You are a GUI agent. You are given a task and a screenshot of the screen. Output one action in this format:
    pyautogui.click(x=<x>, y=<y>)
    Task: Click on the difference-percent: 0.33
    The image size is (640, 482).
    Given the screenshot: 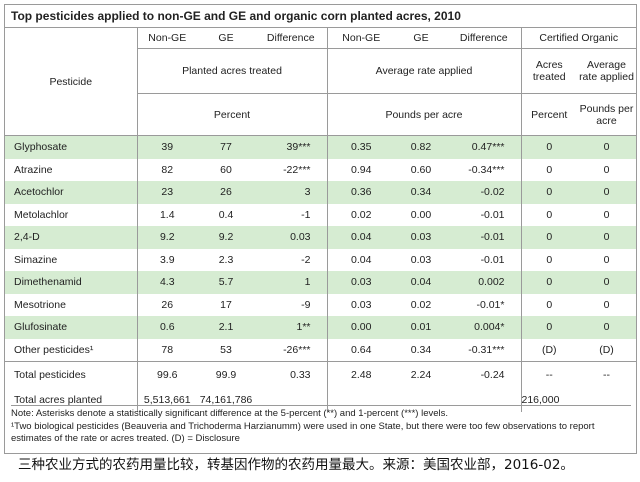 What is the action you would take?
    pyautogui.click(x=291, y=374)
    